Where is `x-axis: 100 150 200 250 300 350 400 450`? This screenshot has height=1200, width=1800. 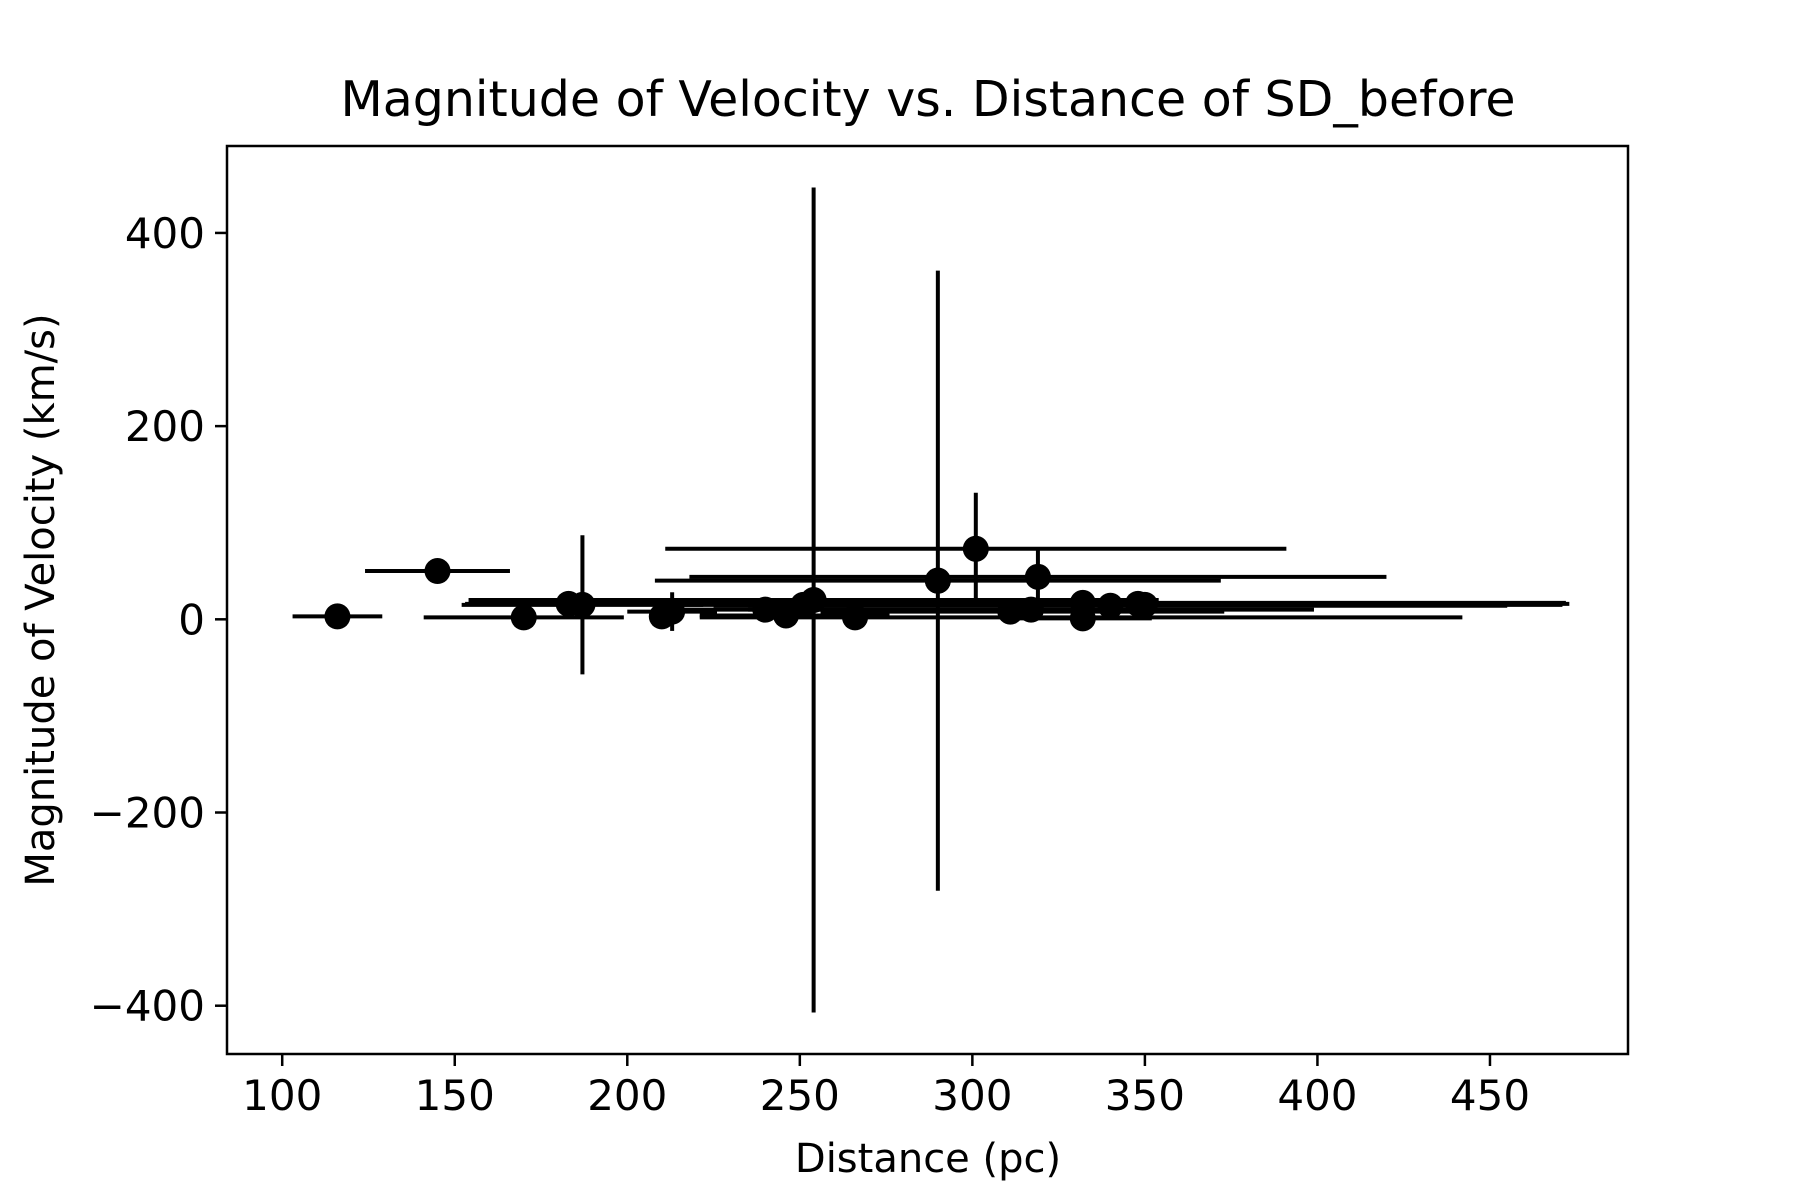 x-axis: 100 150 200 250 300 350 400 450 is located at coordinates (886, 1087).